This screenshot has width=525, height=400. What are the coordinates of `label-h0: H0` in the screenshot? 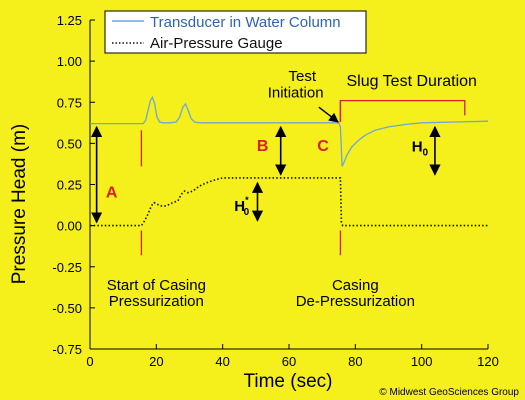 It's located at (420, 149).